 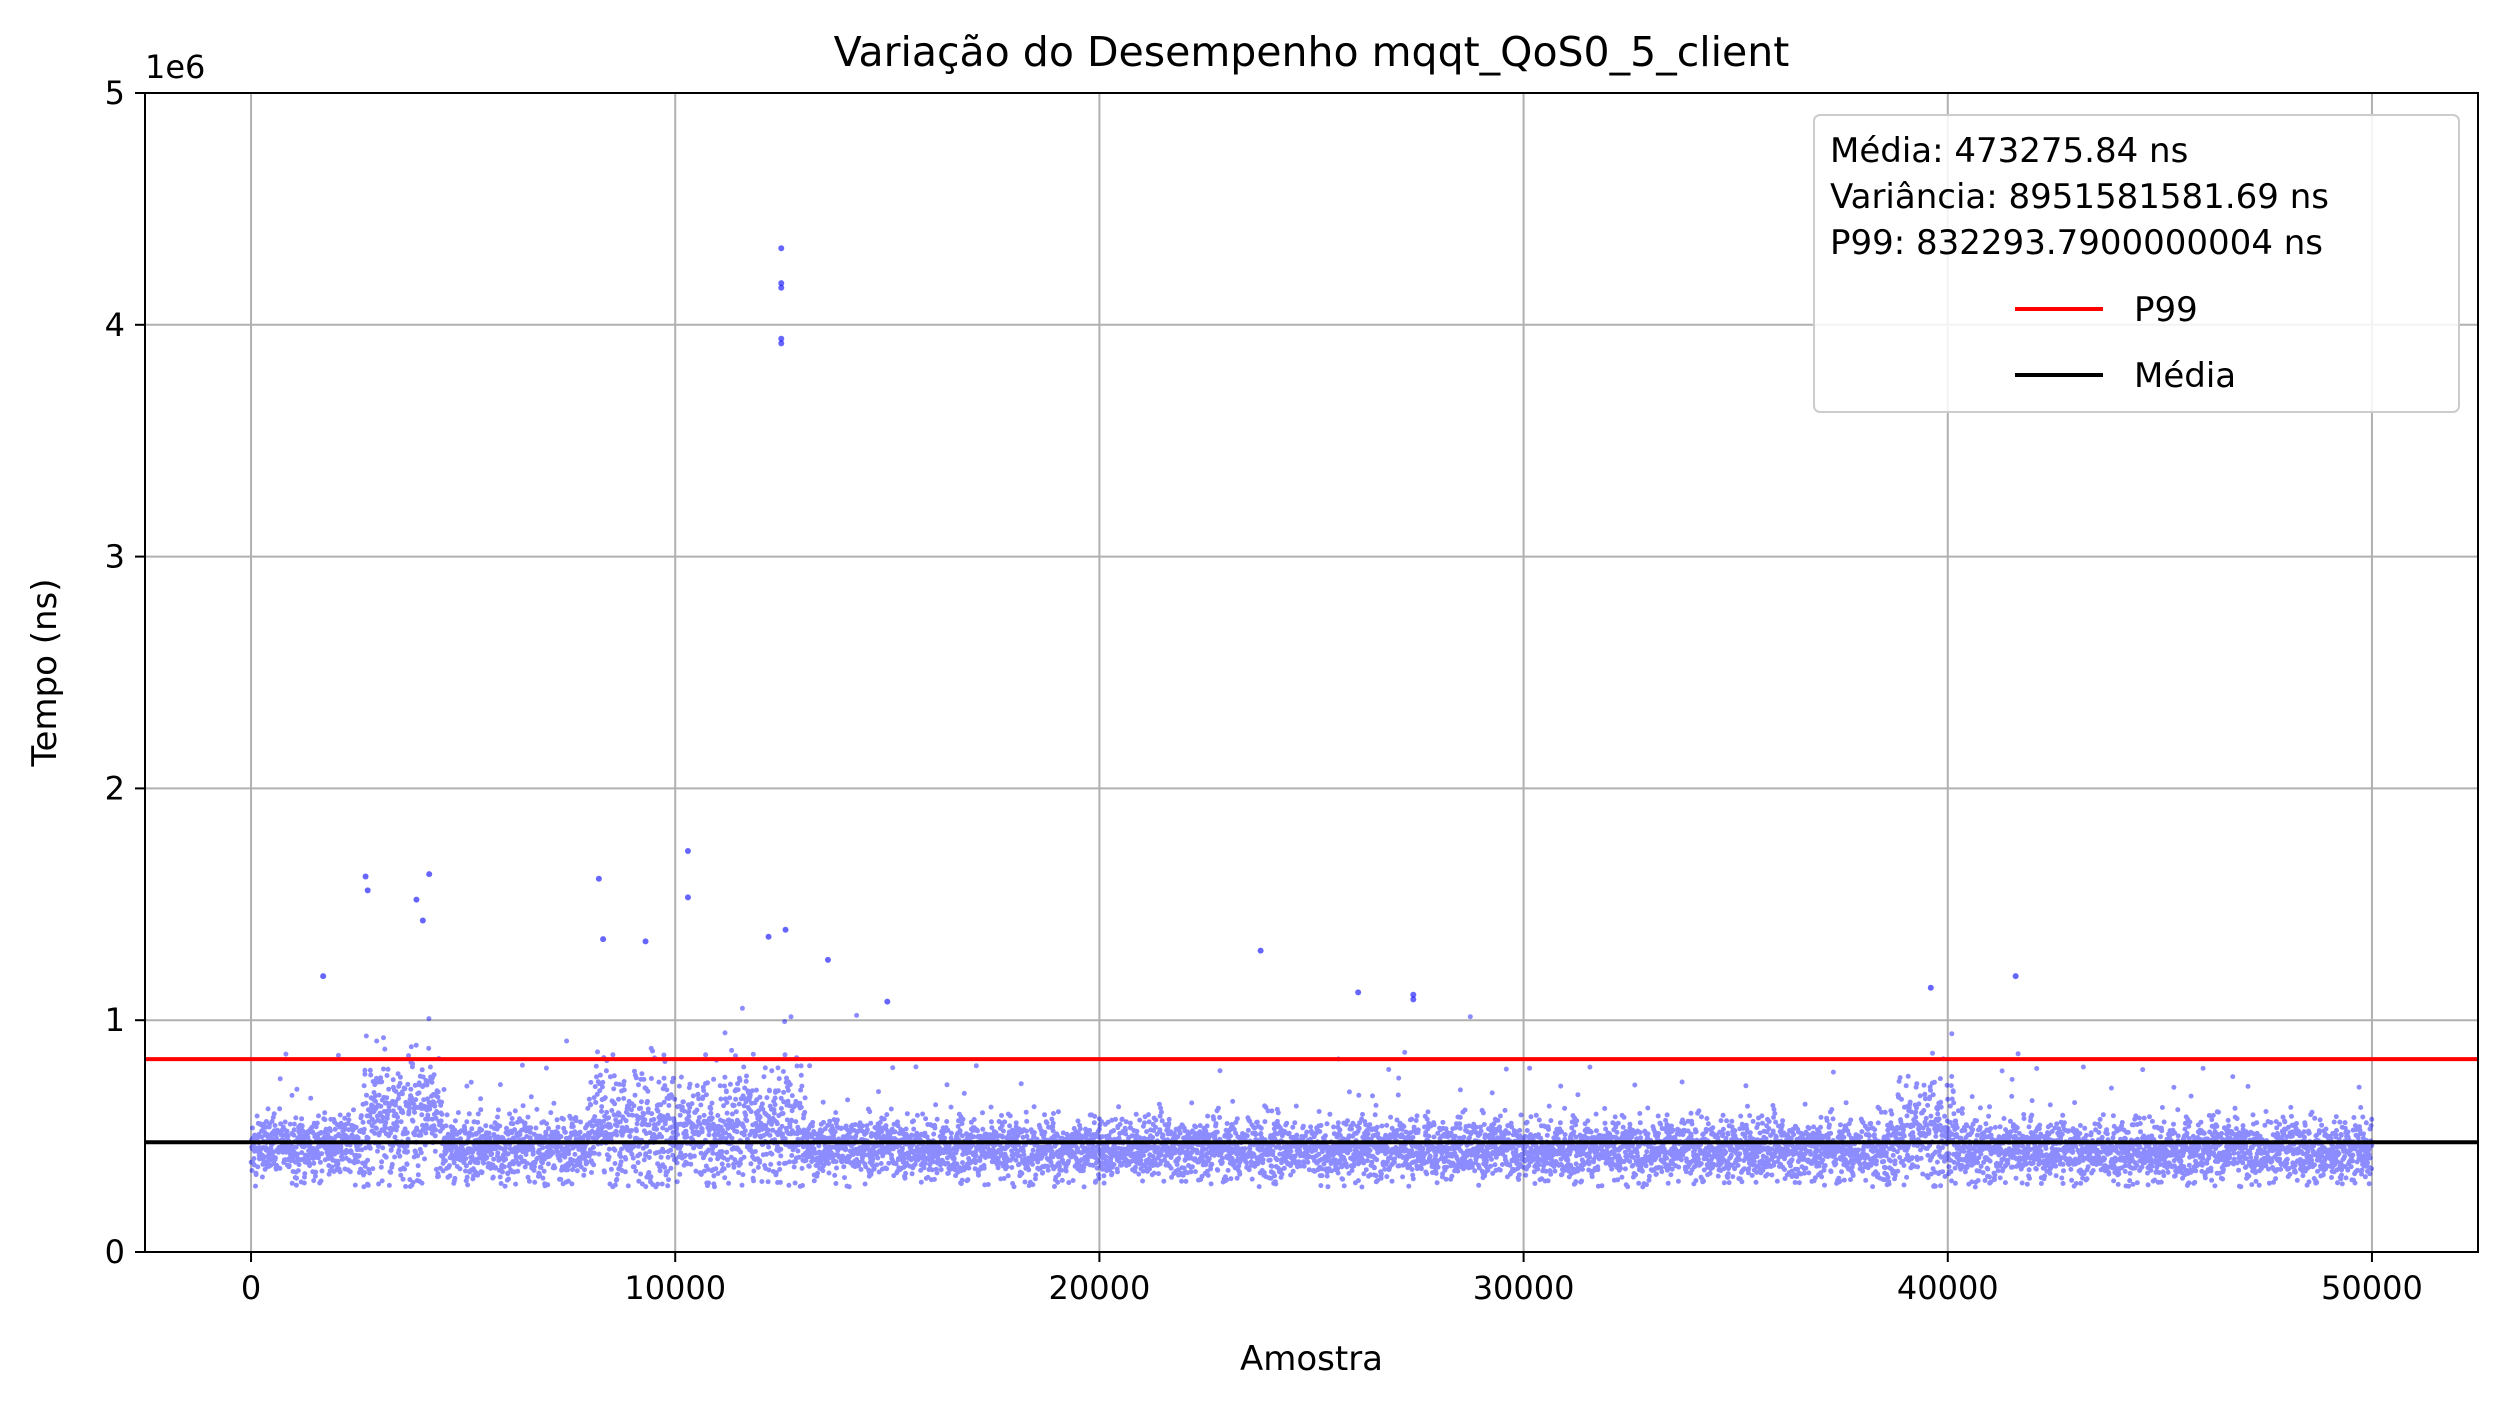 I want to click on y-axis-offset-label: 1e6, so click(x=175, y=67).